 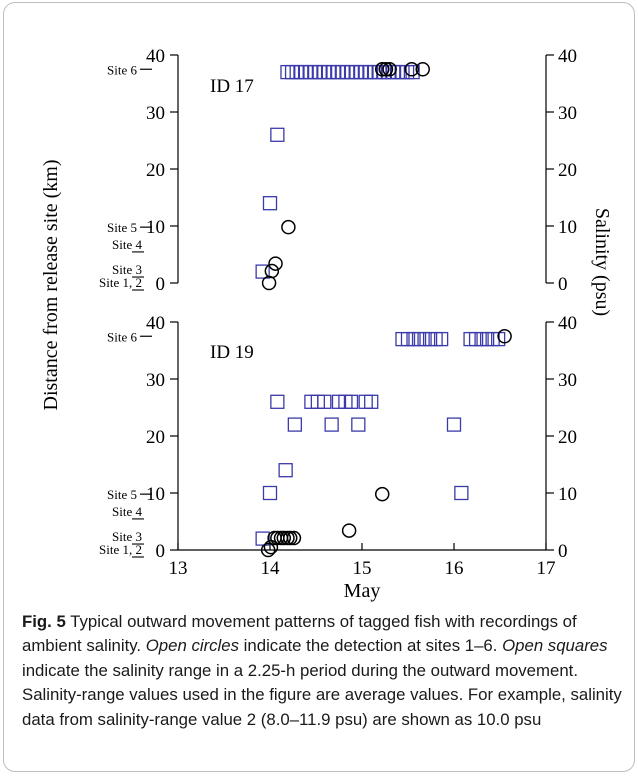 I want to click on x-tick-label: 17, so click(x=546, y=568).